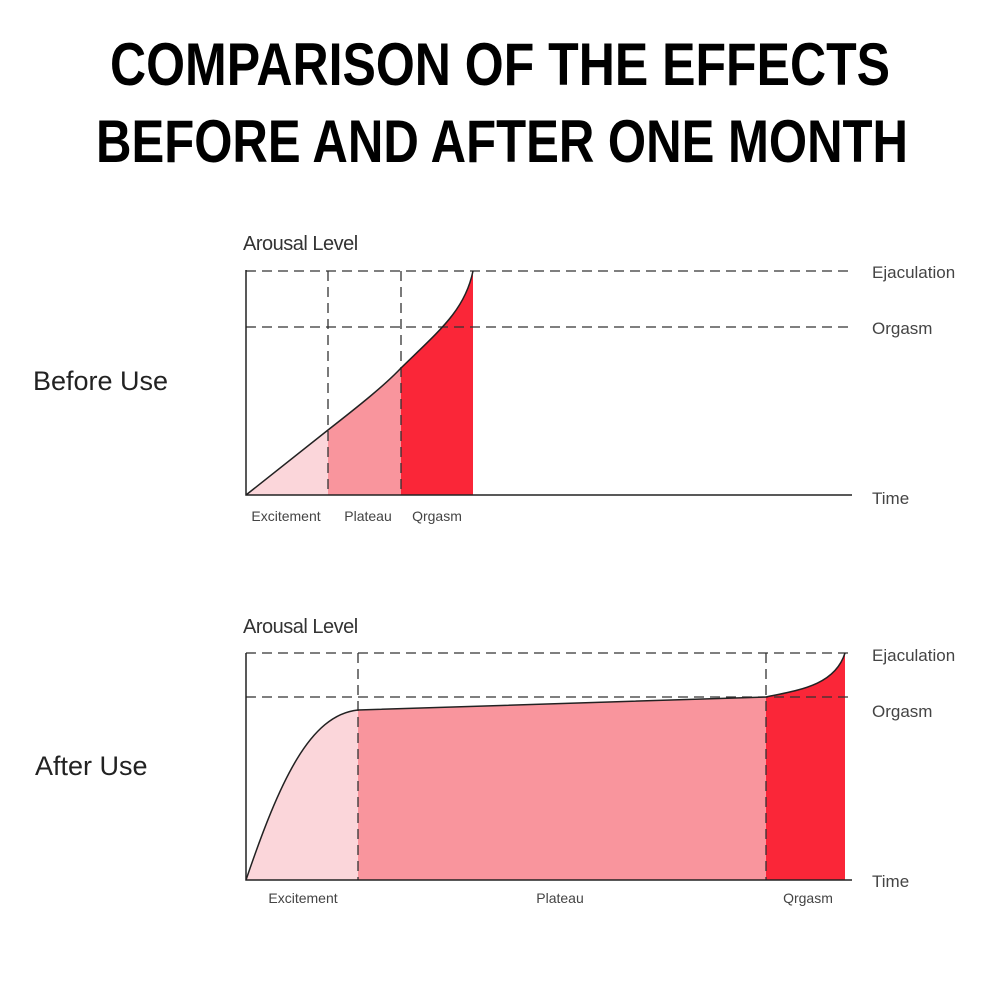 The image size is (1000, 1005). What do you see at coordinates (100, 381) in the screenshot?
I see `panel-label: Before Use` at bounding box center [100, 381].